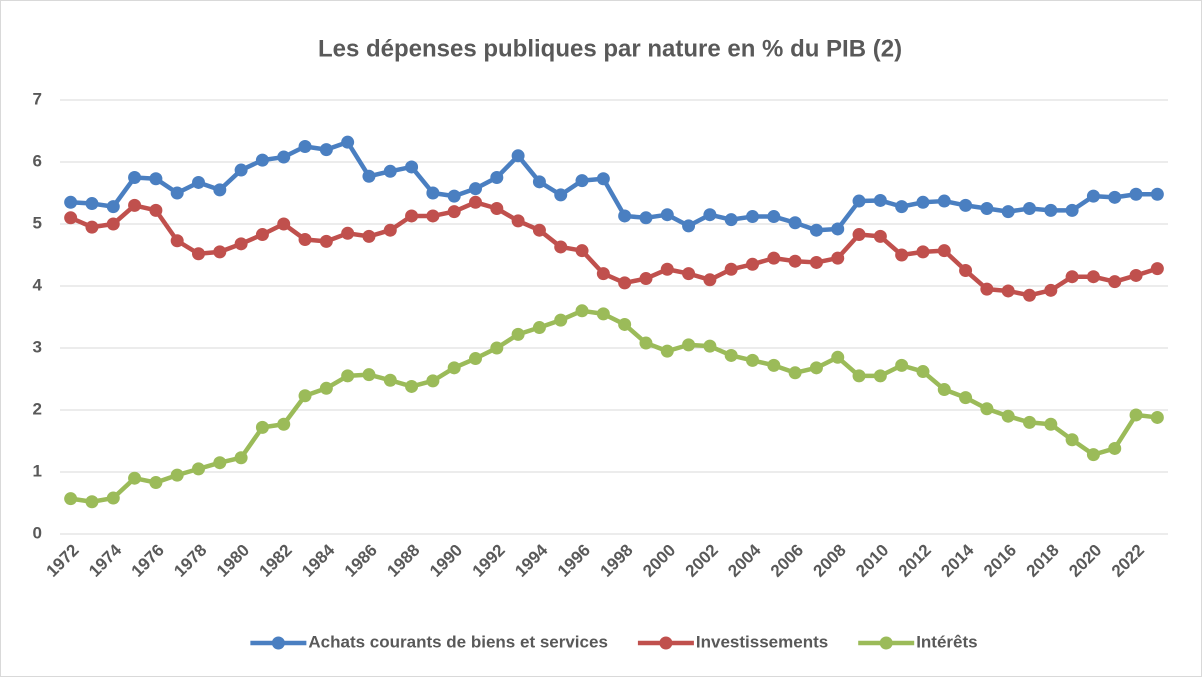  Describe the element at coordinates (37, 222) in the screenshot. I see `y-tick-label: 5` at that location.